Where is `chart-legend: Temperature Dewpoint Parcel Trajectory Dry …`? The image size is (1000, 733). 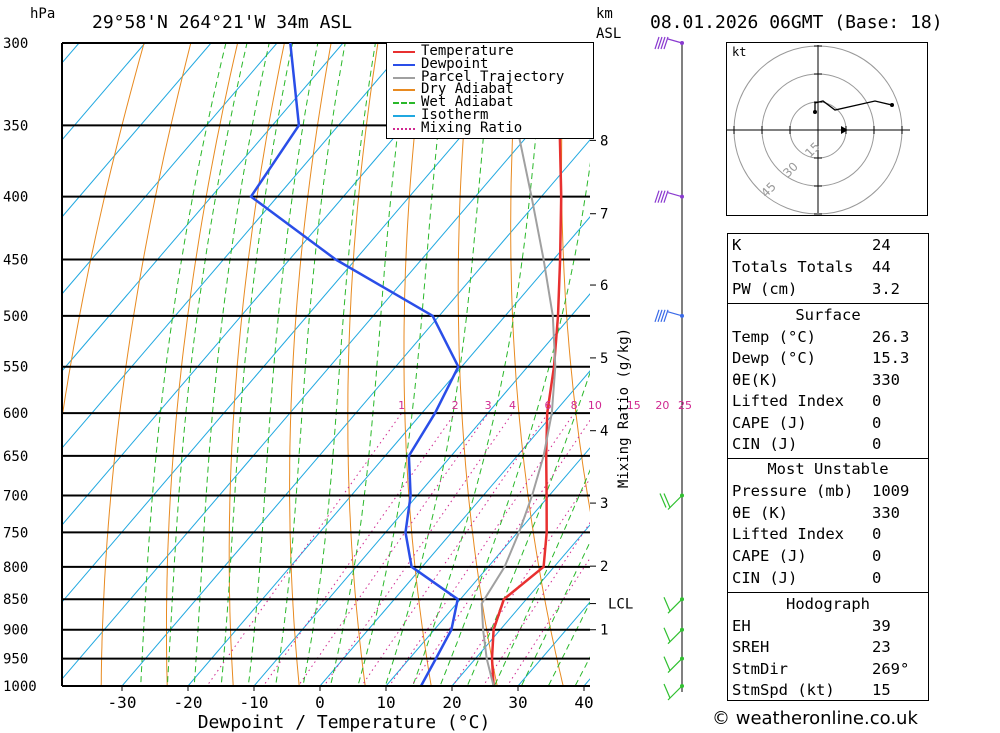 chart-legend: Temperature Dewpoint Parcel Trajectory Dry … is located at coordinates (490, 90).